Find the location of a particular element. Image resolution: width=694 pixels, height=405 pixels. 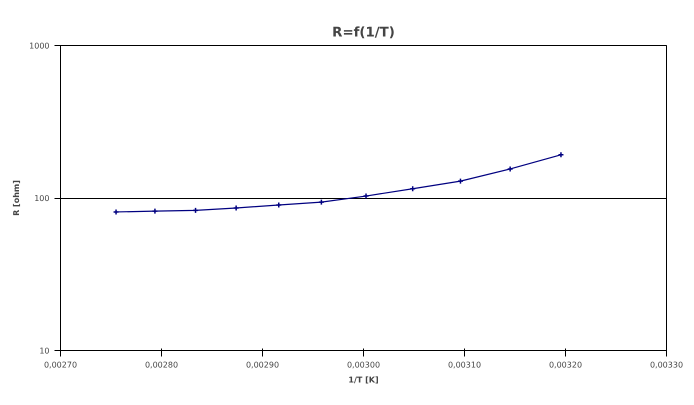

y-axis-title: R [ohm] is located at coordinates (17, 198).